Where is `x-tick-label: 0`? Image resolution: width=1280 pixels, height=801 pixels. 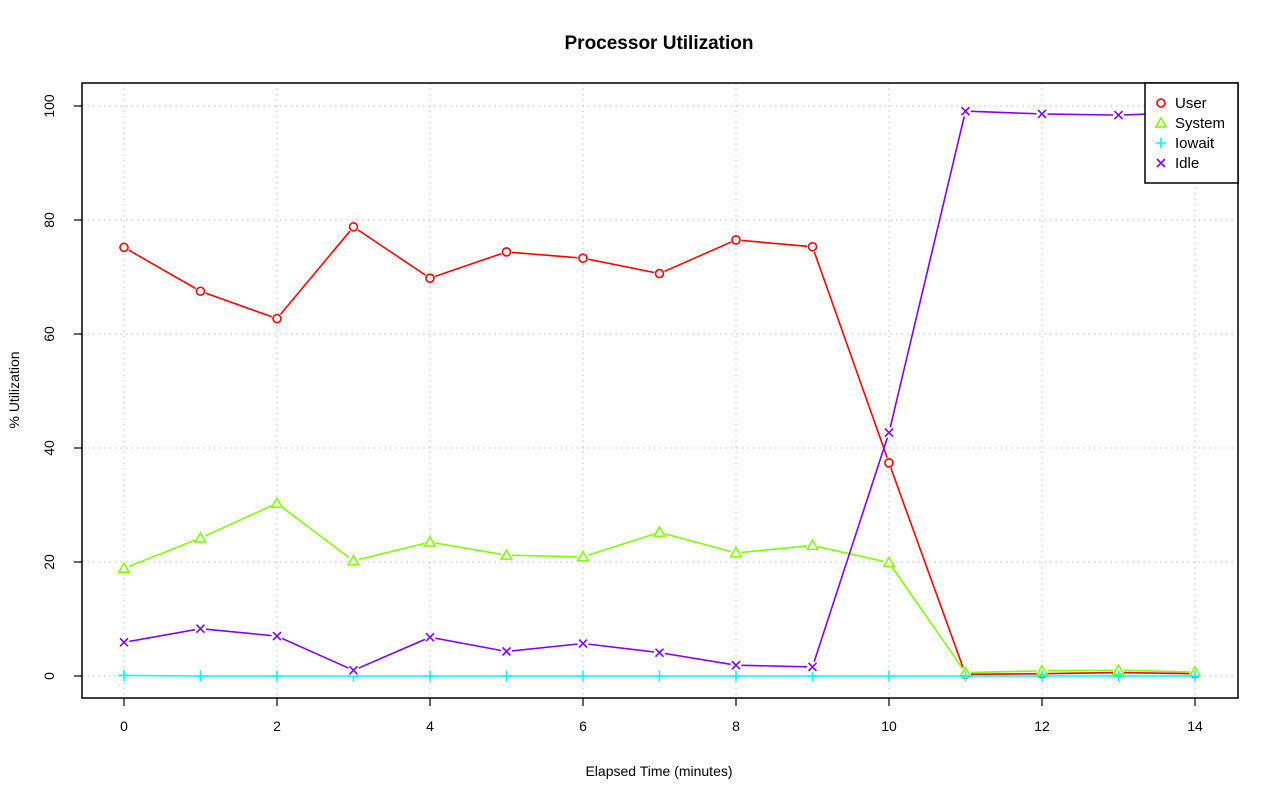 x-tick-label: 0 is located at coordinates (124, 726).